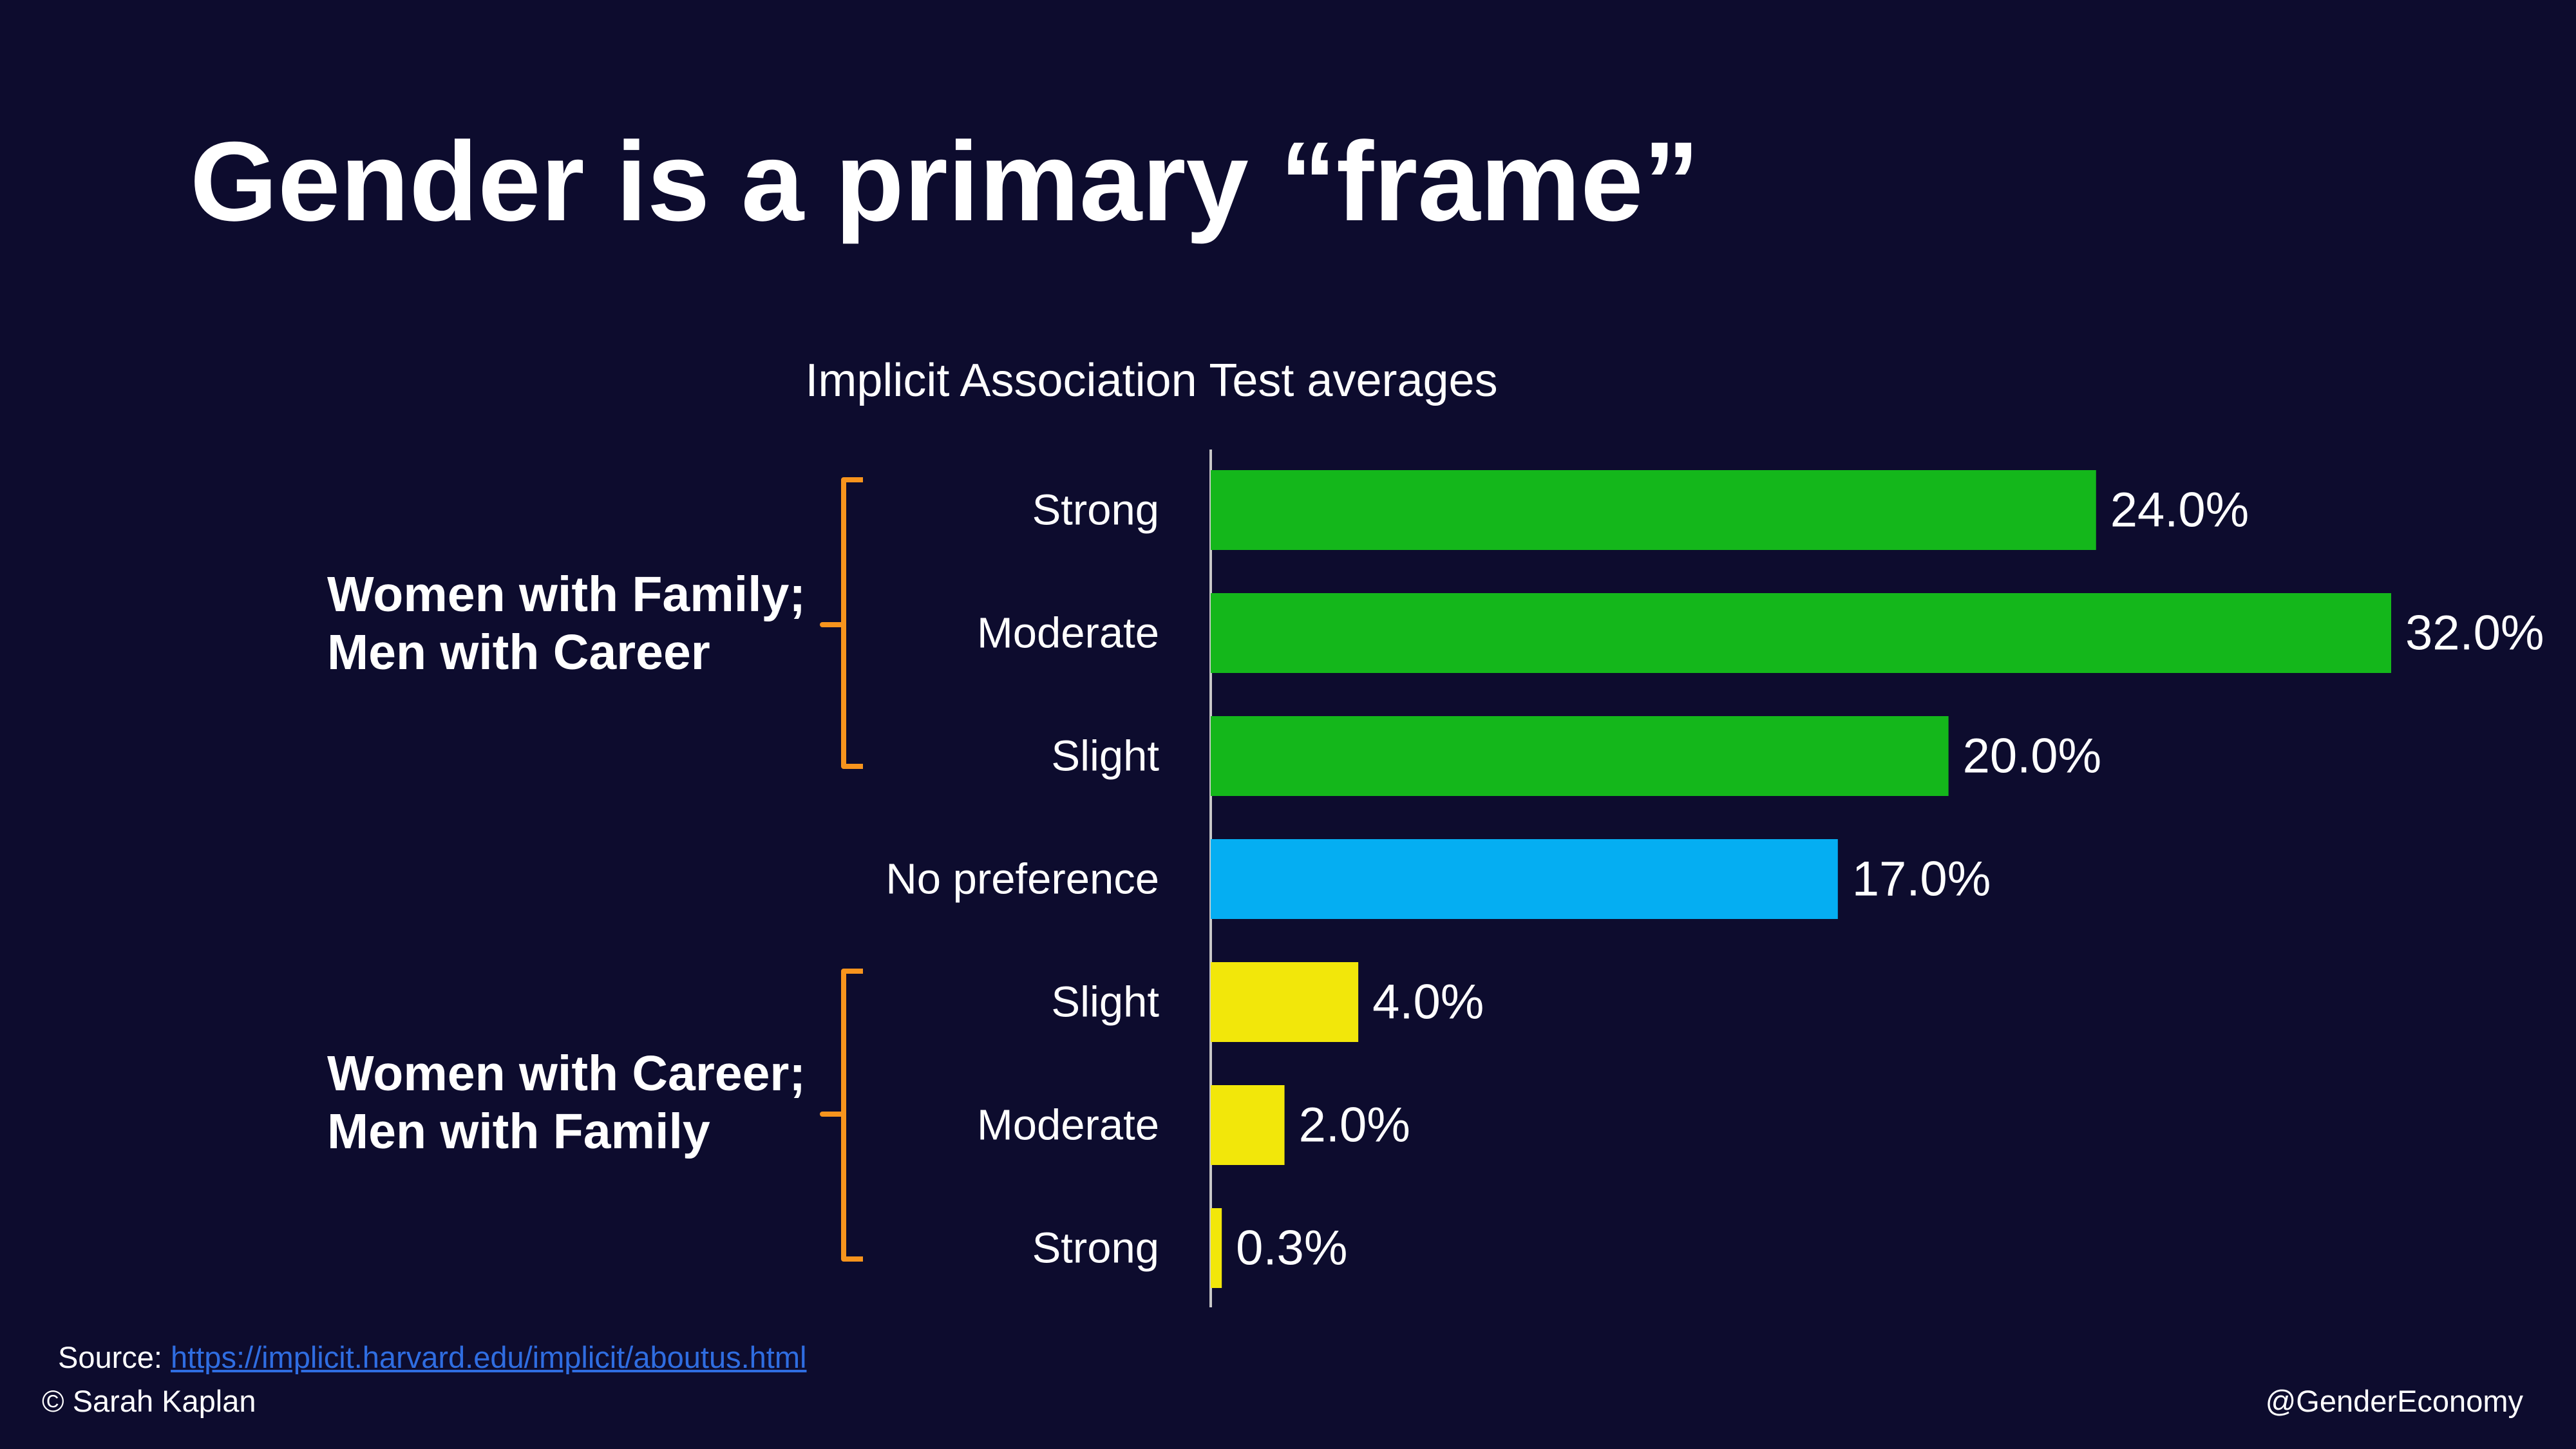  Describe the element at coordinates (1095, 1249) in the screenshot. I see `category-label-6: Strong` at that location.